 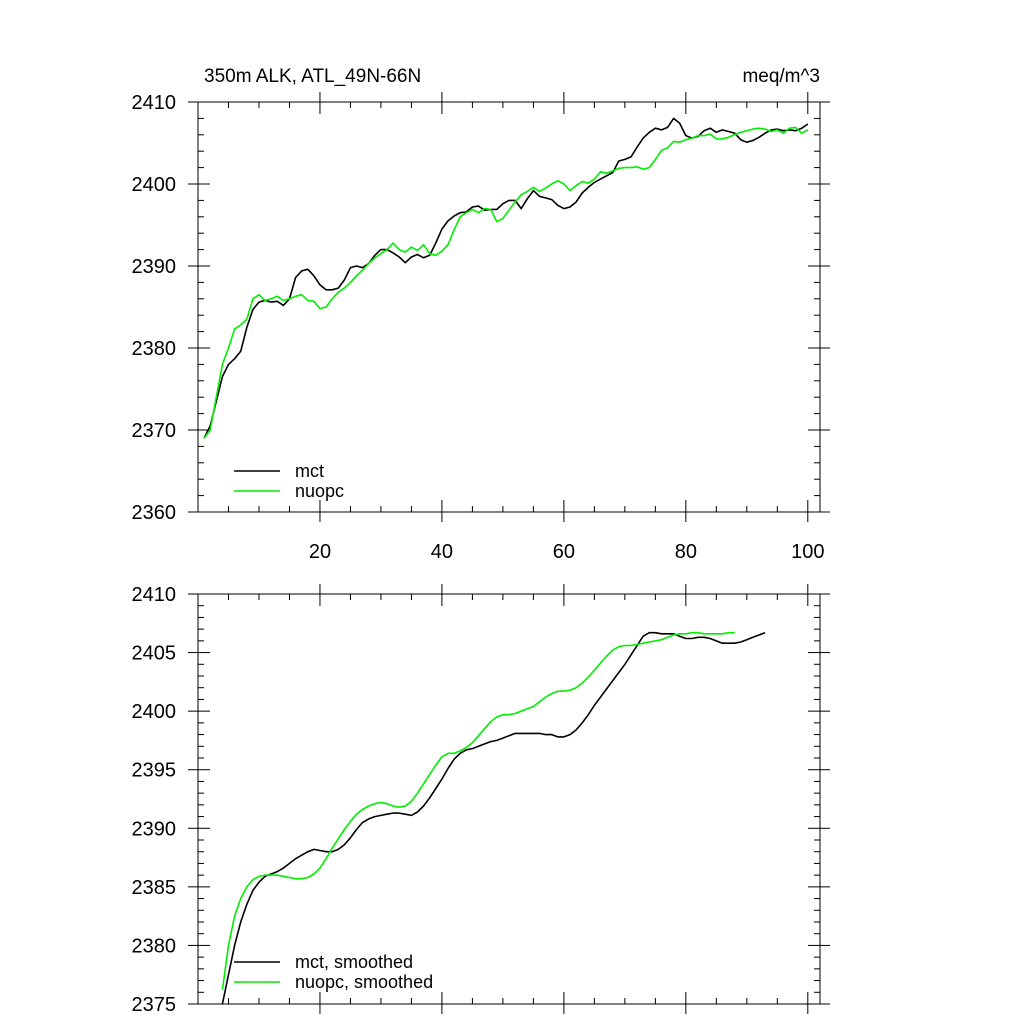 I want to click on top-legend: mct nuopc, so click(x=289, y=481).